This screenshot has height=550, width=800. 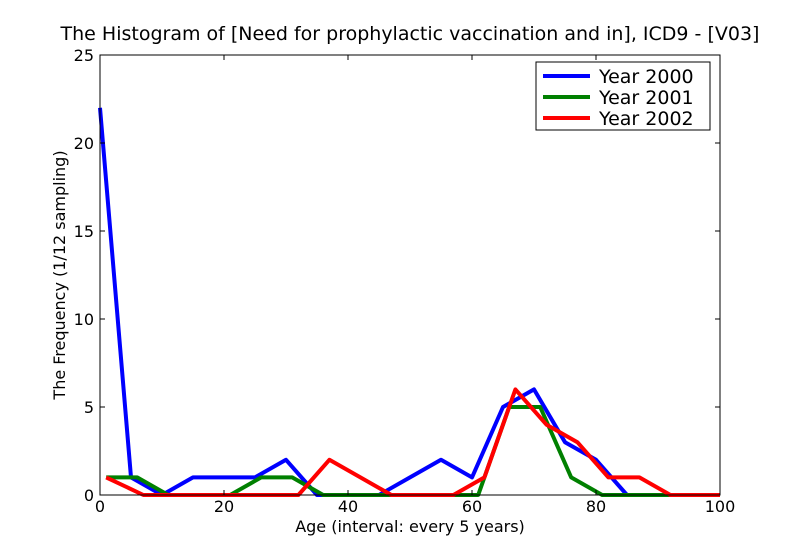 I want to click on legend-label-3: Year 2002, so click(x=646, y=119).